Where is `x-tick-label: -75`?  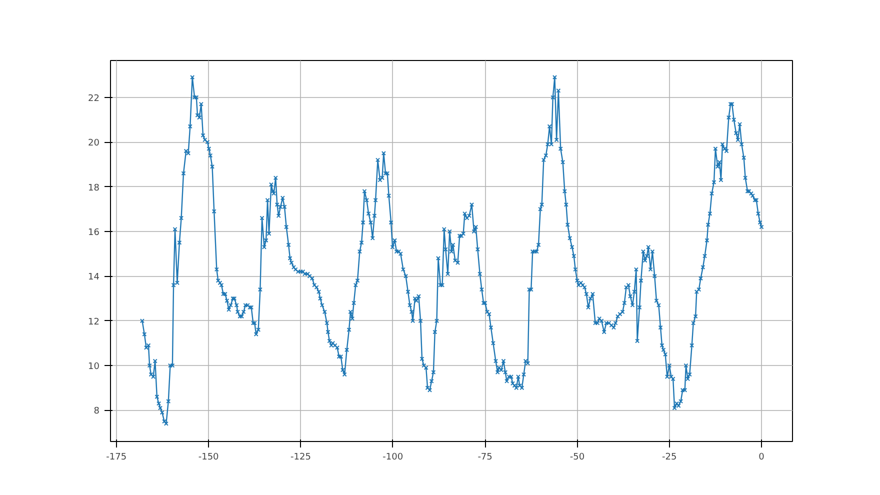
x-tick-label: -75 is located at coordinates (485, 457).